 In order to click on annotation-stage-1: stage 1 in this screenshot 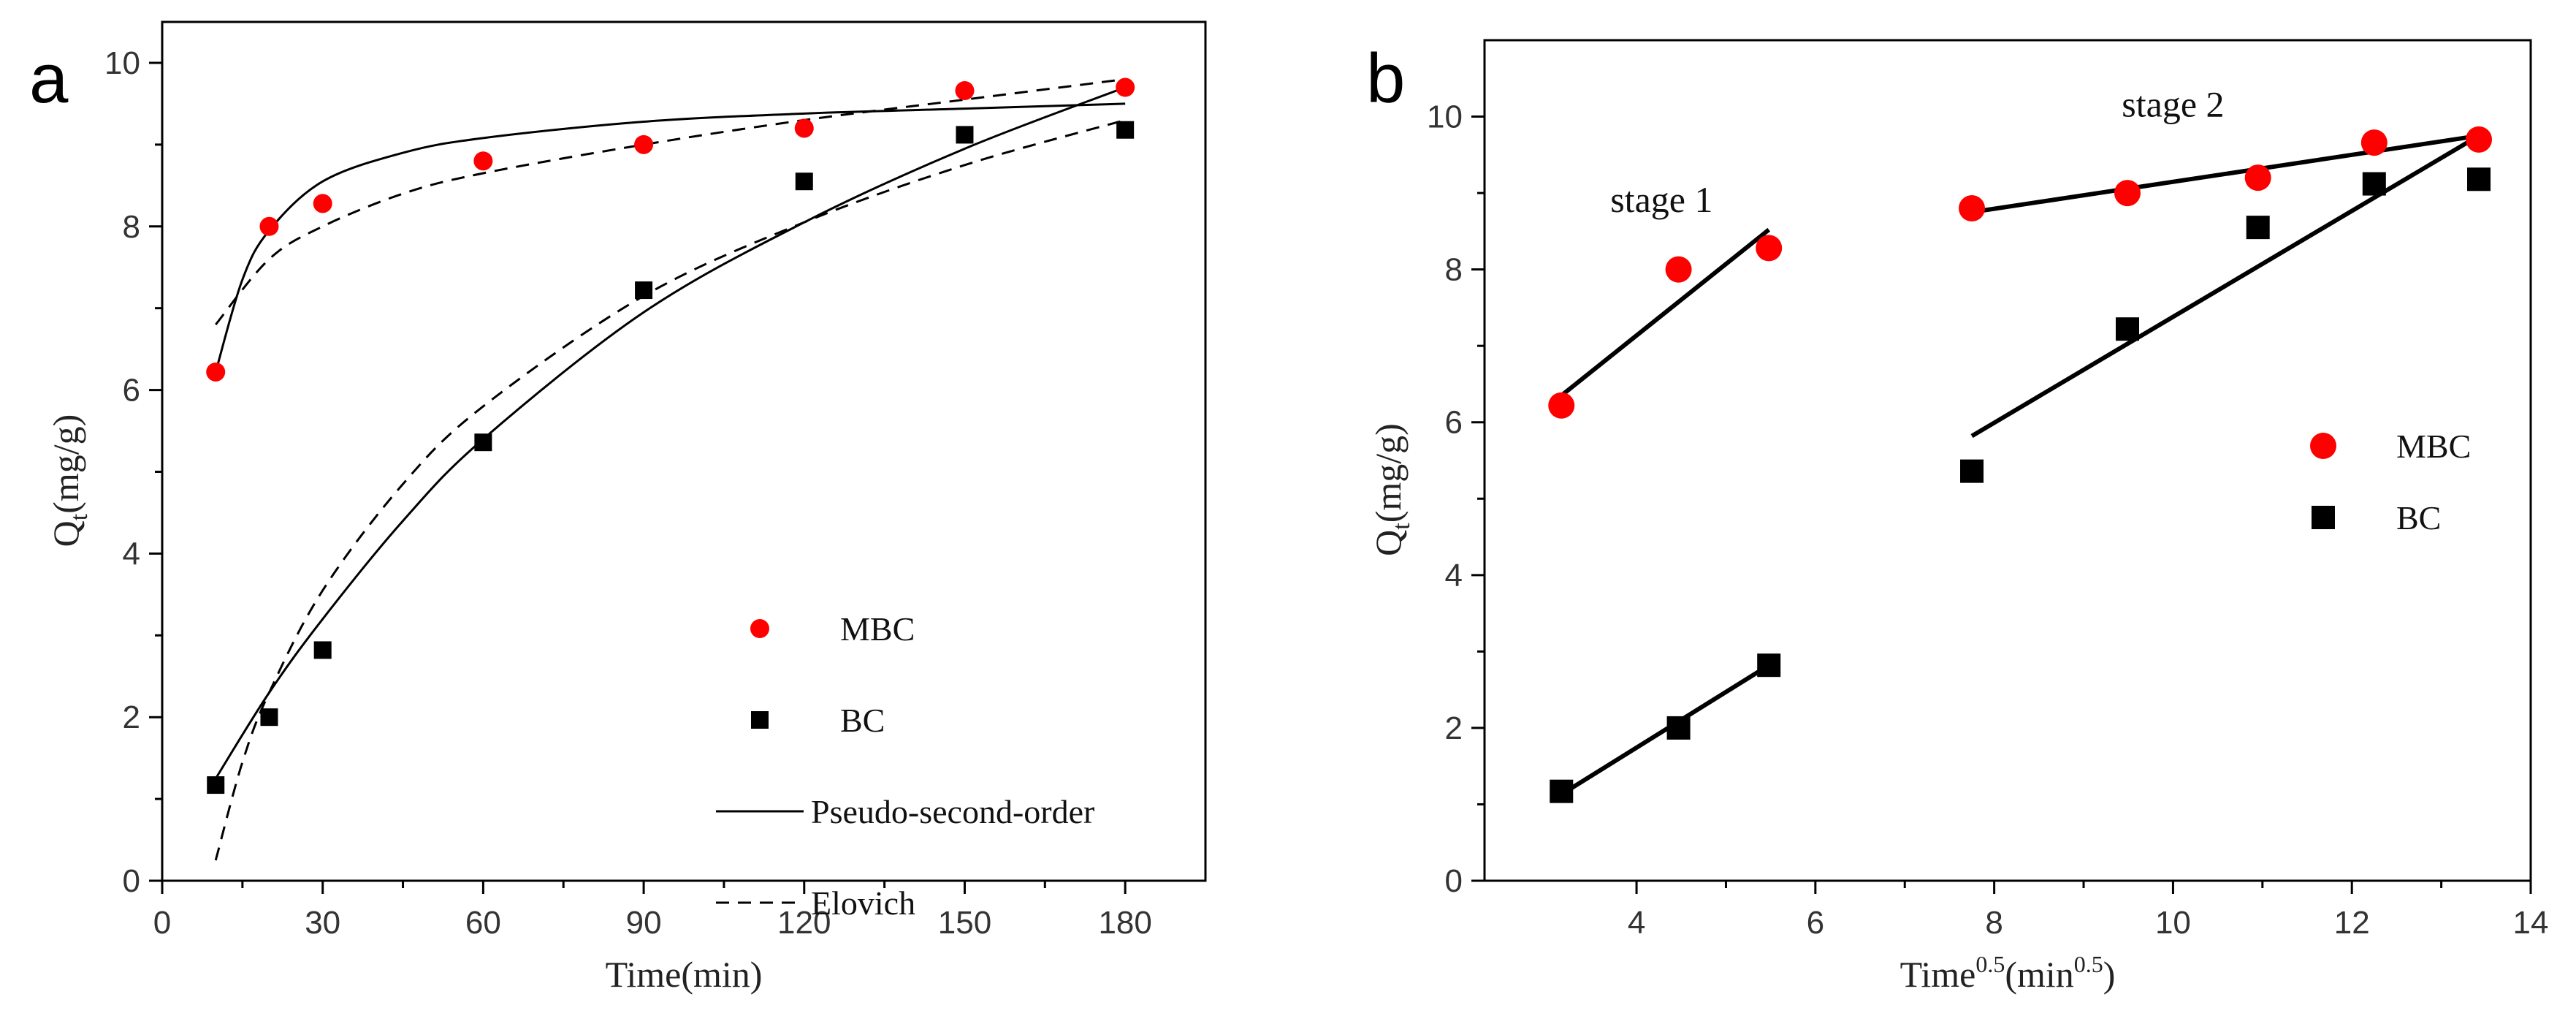, I will do `click(1661, 199)`.